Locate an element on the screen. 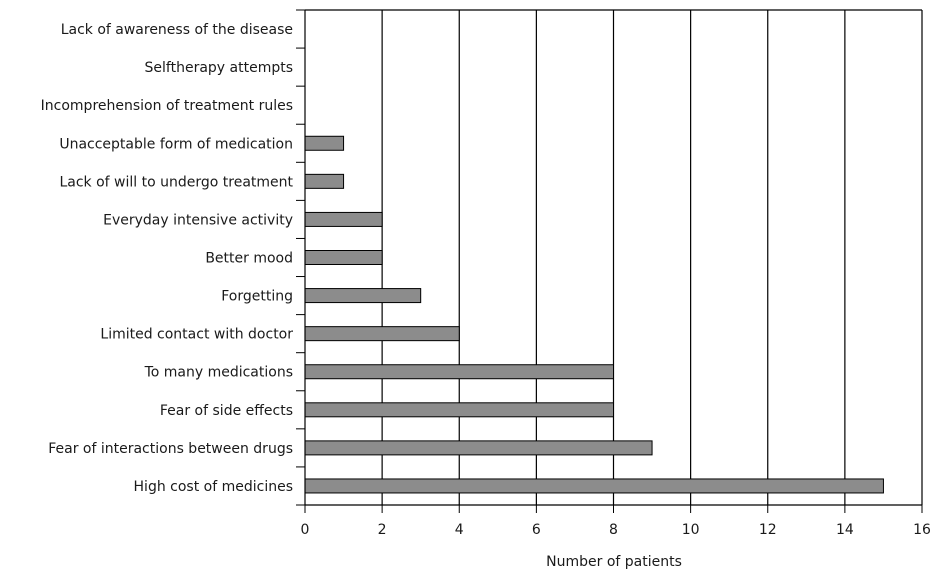  x-tick-label: 4 is located at coordinates (459, 530).